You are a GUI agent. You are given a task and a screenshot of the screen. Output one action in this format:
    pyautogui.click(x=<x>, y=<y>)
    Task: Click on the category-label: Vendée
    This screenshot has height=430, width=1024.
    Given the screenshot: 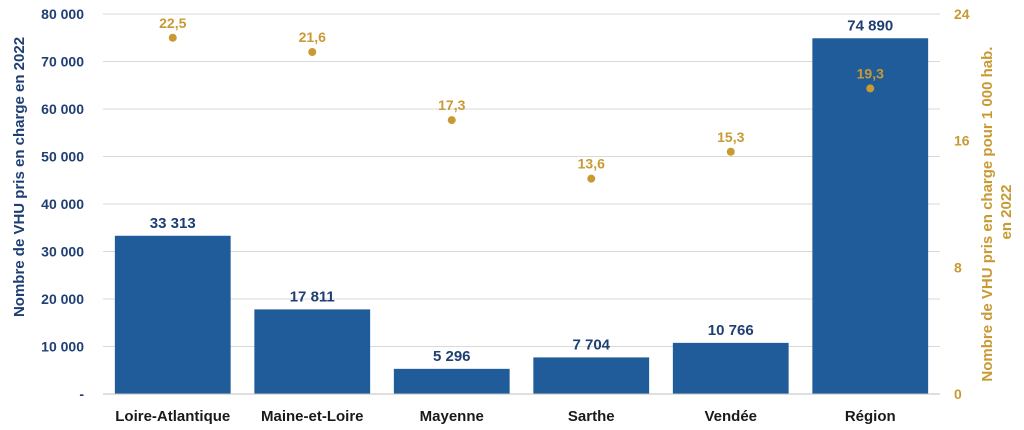 What is the action you would take?
    pyautogui.click(x=730, y=416)
    